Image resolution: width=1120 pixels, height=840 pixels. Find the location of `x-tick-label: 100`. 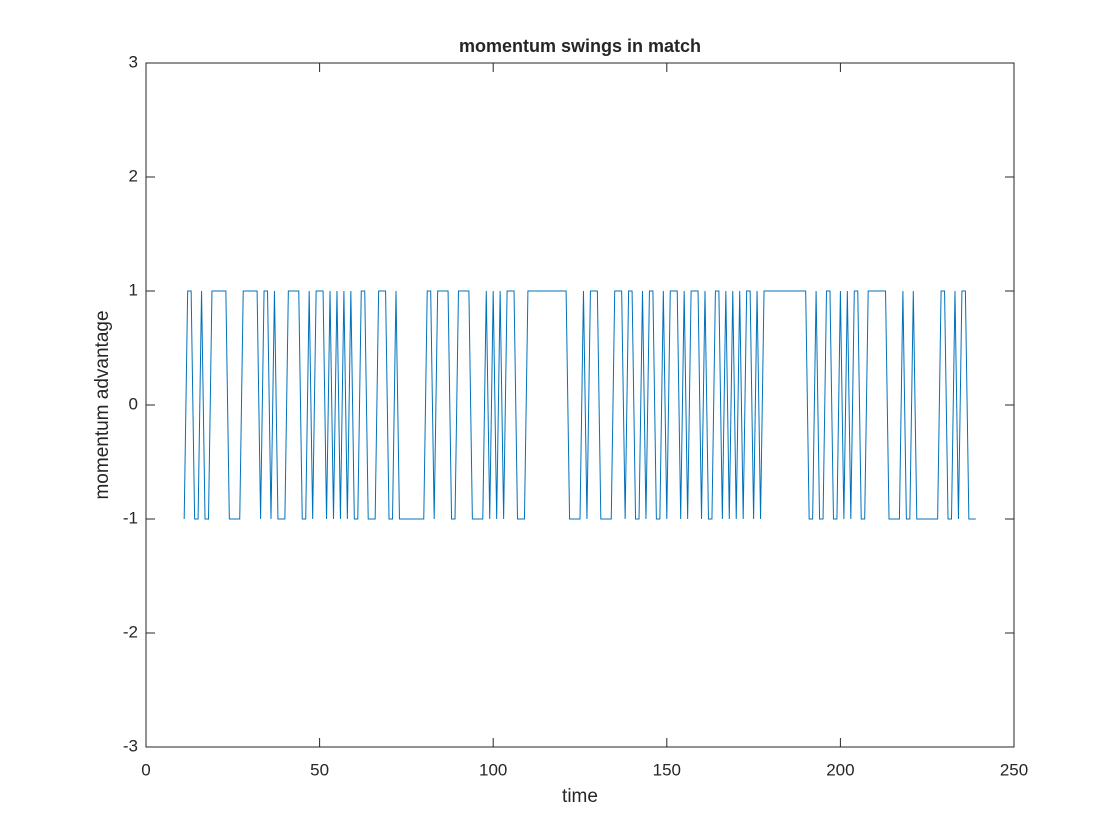

x-tick-label: 100 is located at coordinates (493, 769).